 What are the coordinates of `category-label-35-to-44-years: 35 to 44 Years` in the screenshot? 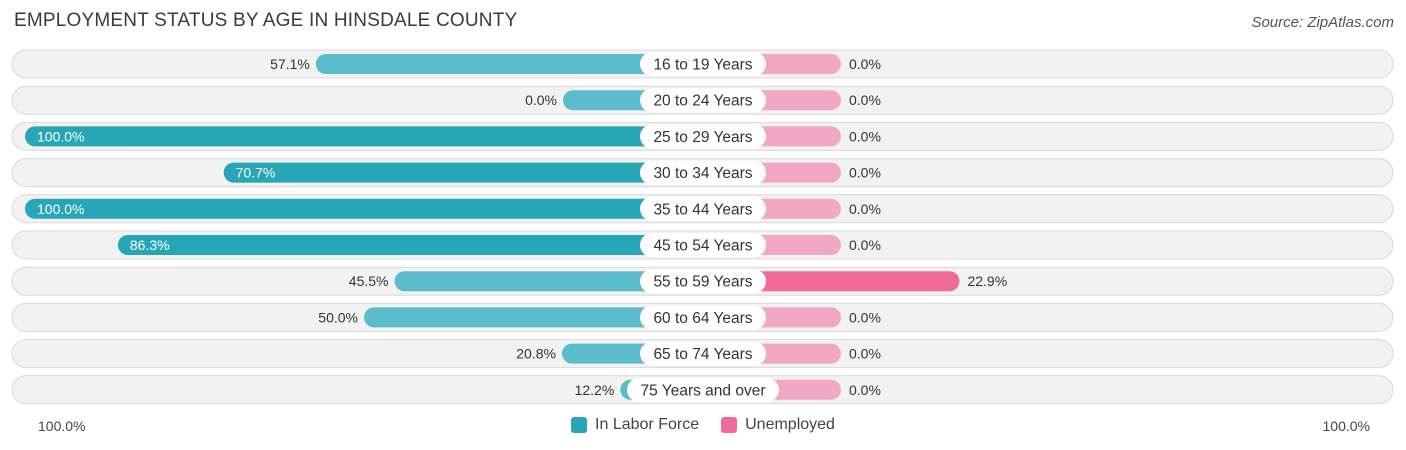 It's located at (702, 209).